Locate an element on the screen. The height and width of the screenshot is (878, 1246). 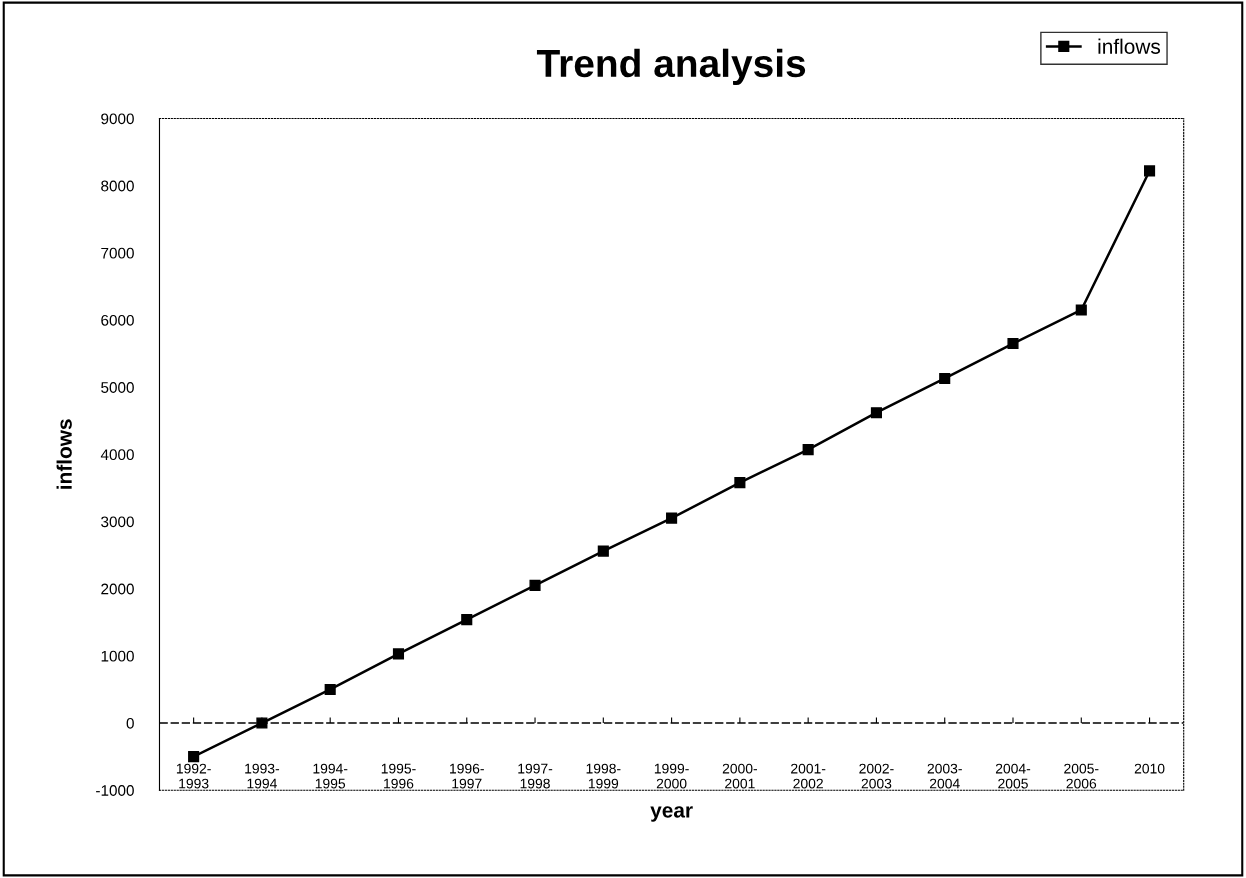
x-tick-label: 2010 is located at coordinates (1149, 768).